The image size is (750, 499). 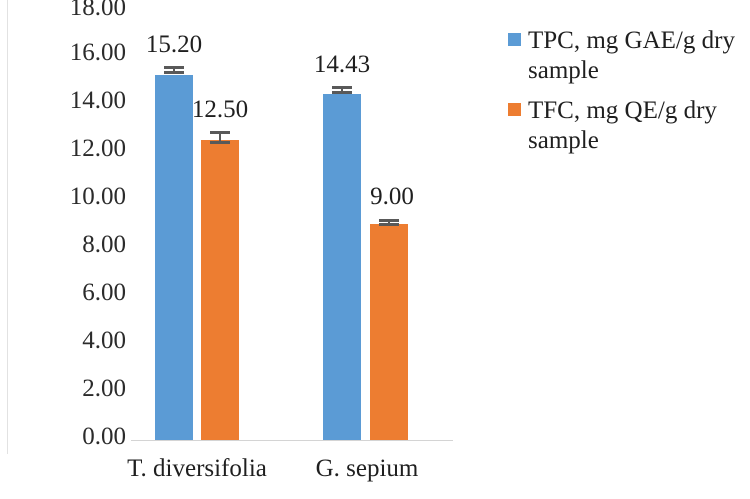 What do you see at coordinates (292, 440) in the screenshot?
I see `x-axis-line` at bounding box center [292, 440].